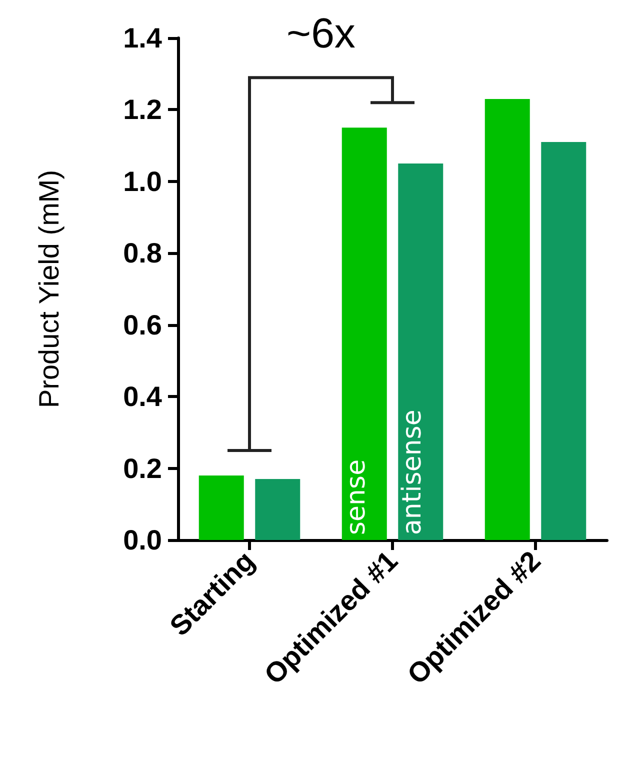 This screenshot has width=629, height=771. Describe the element at coordinates (142, 110) in the screenshot. I see `y-tick-label: 1.2` at that location.